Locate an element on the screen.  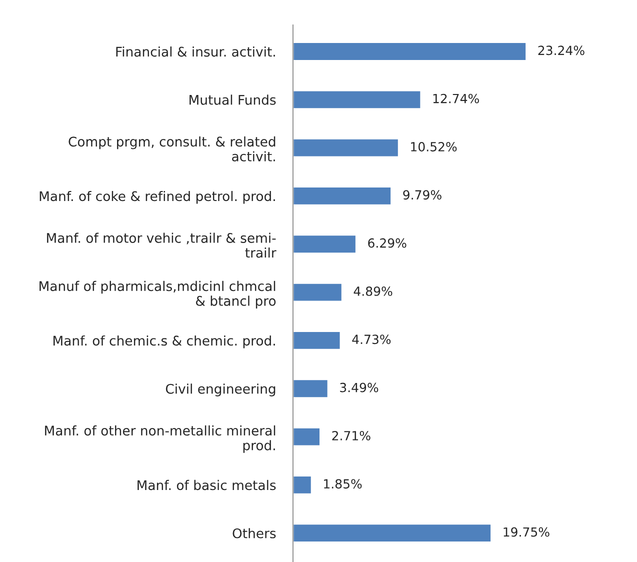
data-label: 9.79% is located at coordinates (422, 195).